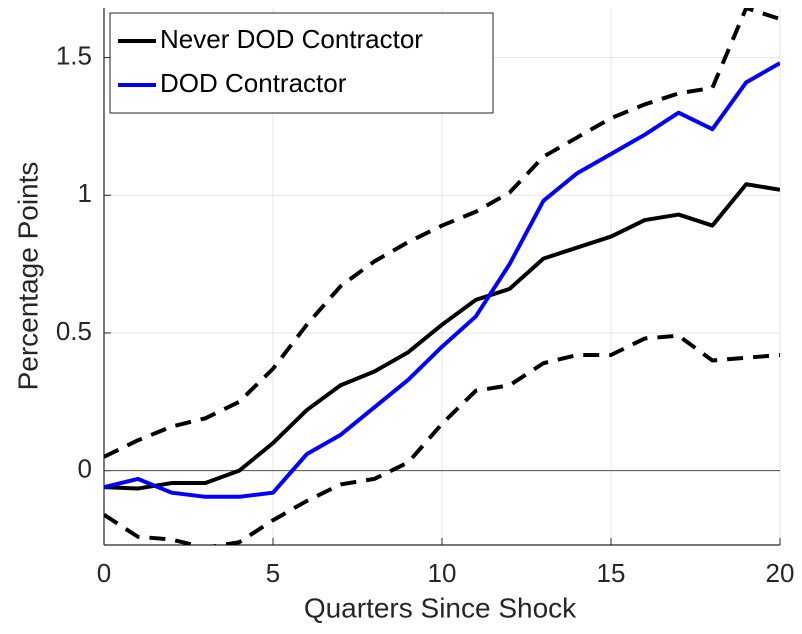  Describe the element at coordinates (85, 193) in the screenshot. I see `y-tick-label: 1` at that location.